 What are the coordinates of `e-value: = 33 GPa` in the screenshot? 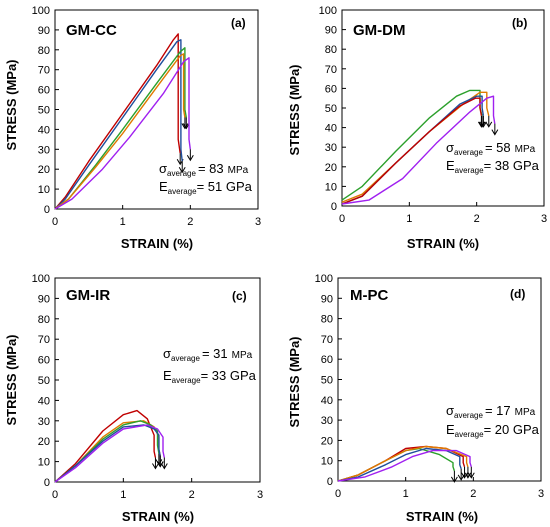 It's located at (229, 375).